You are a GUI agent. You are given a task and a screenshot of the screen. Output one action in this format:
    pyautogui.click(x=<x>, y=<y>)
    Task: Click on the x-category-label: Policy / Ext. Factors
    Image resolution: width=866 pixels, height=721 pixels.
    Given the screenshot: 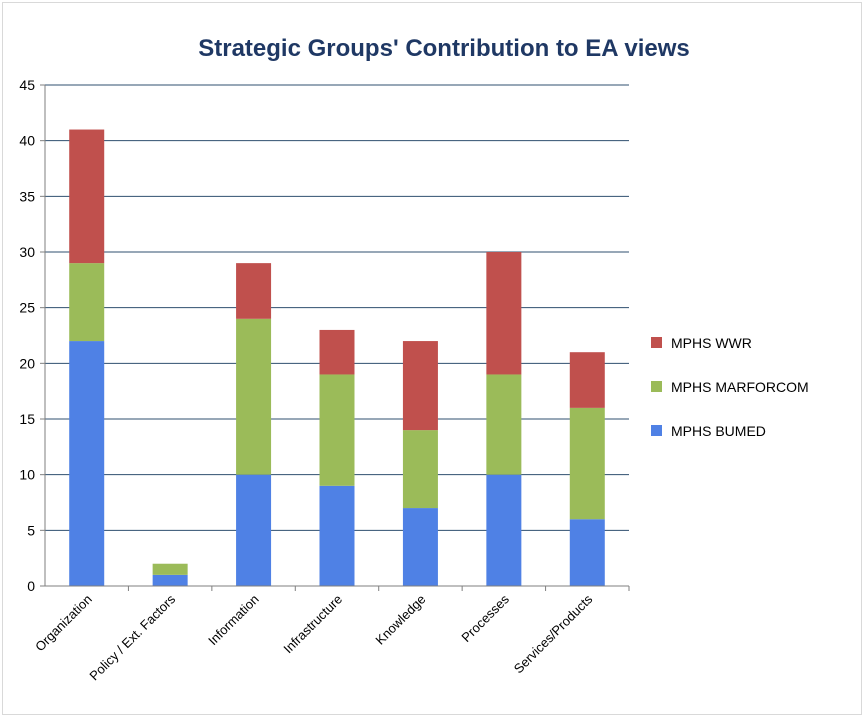 What is the action you would take?
    pyautogui.click(x=132, y=637)
    